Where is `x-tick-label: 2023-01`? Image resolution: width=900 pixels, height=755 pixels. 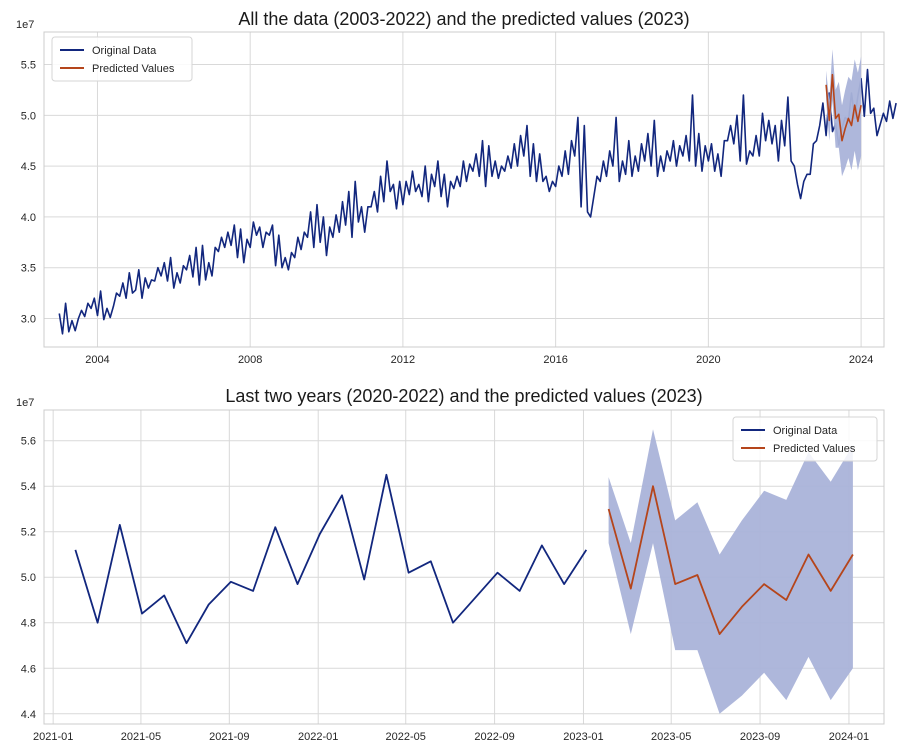
x-tick-label: 2023-01 is located at coordinates (583, 737).